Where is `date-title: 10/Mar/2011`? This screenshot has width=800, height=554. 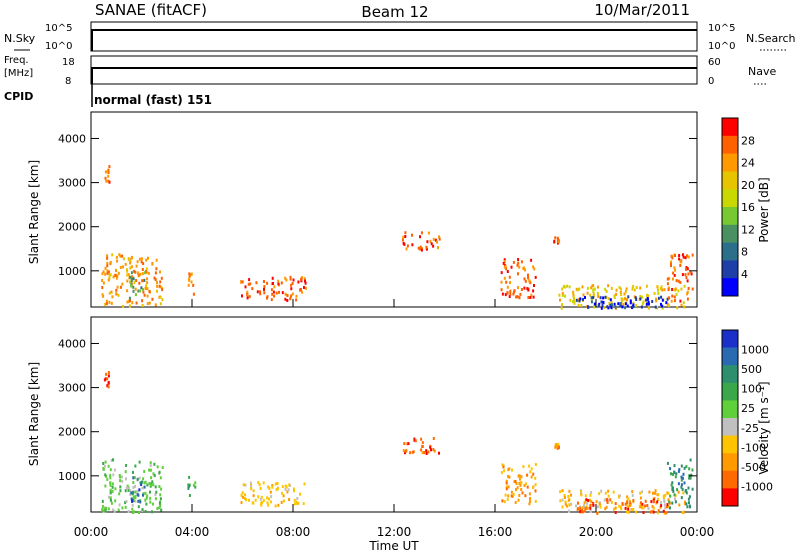
date-title: 10/Mar/2011 is located at coordinates (642, 10).